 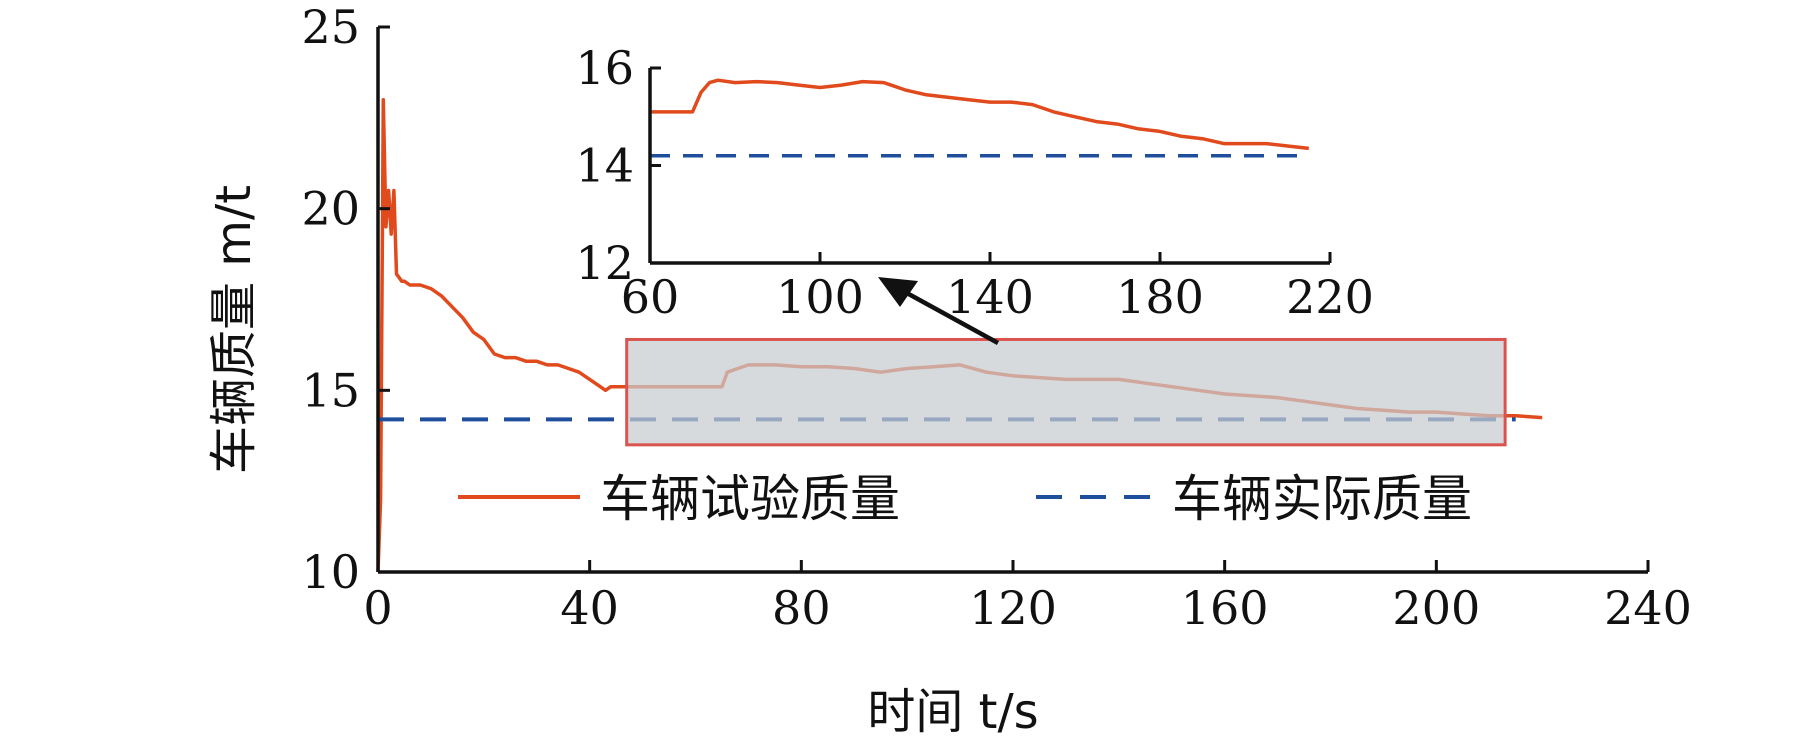 I want to click on inset-x-tick-label: 100, so click(x=820, y=297).